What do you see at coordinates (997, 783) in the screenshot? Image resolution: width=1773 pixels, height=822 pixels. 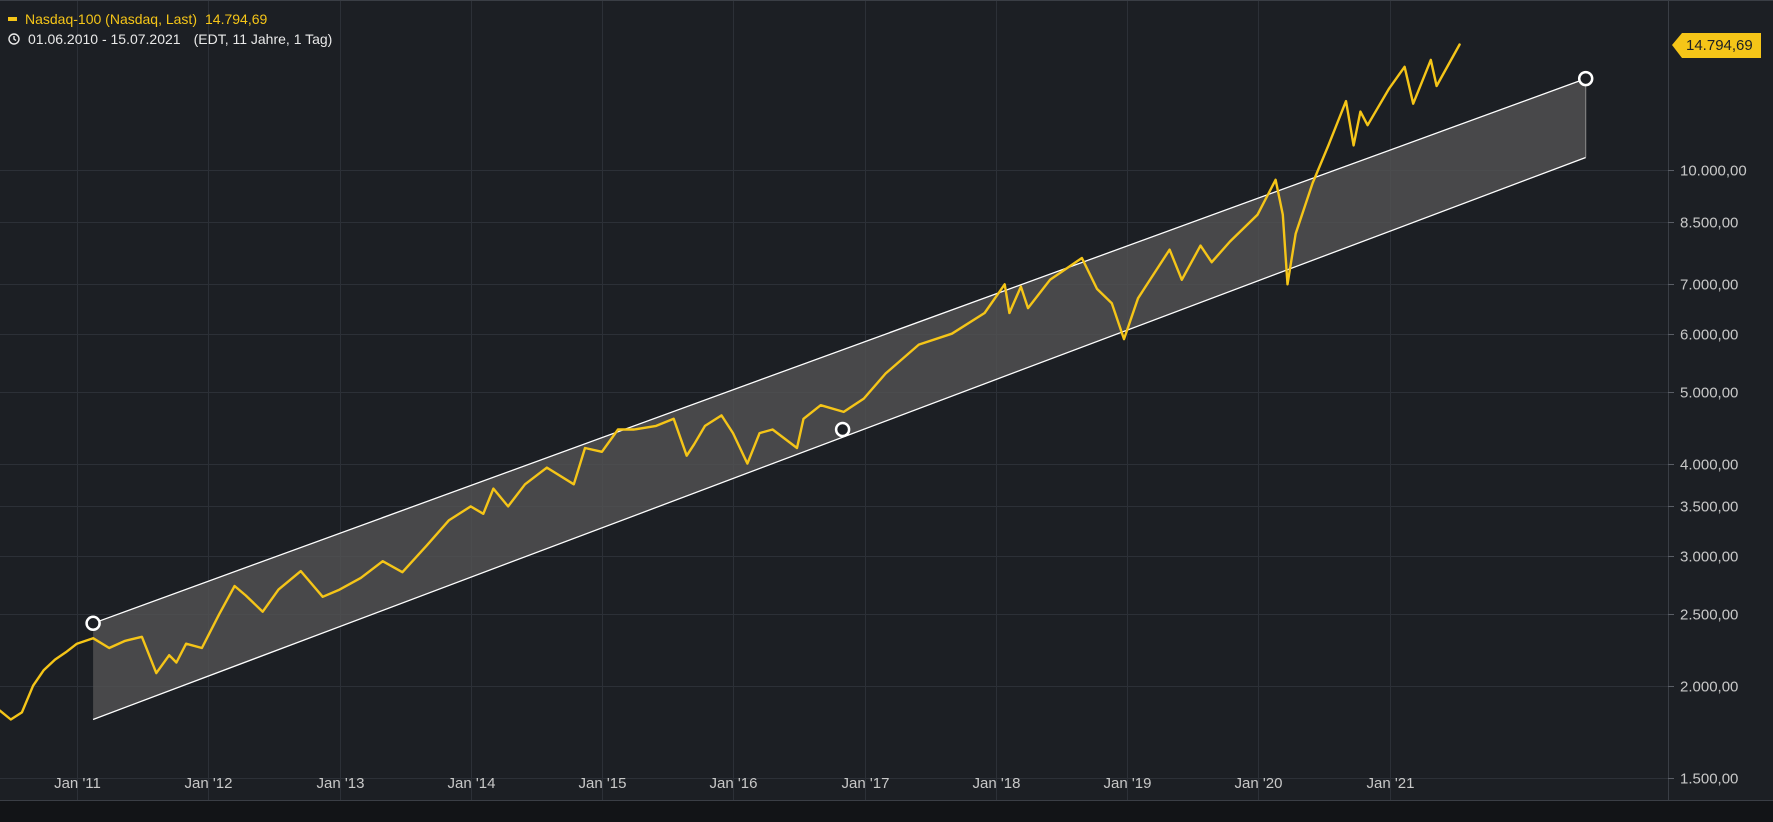 I see `x-tick-label: Jan '18` at bounding box center [997, 783].